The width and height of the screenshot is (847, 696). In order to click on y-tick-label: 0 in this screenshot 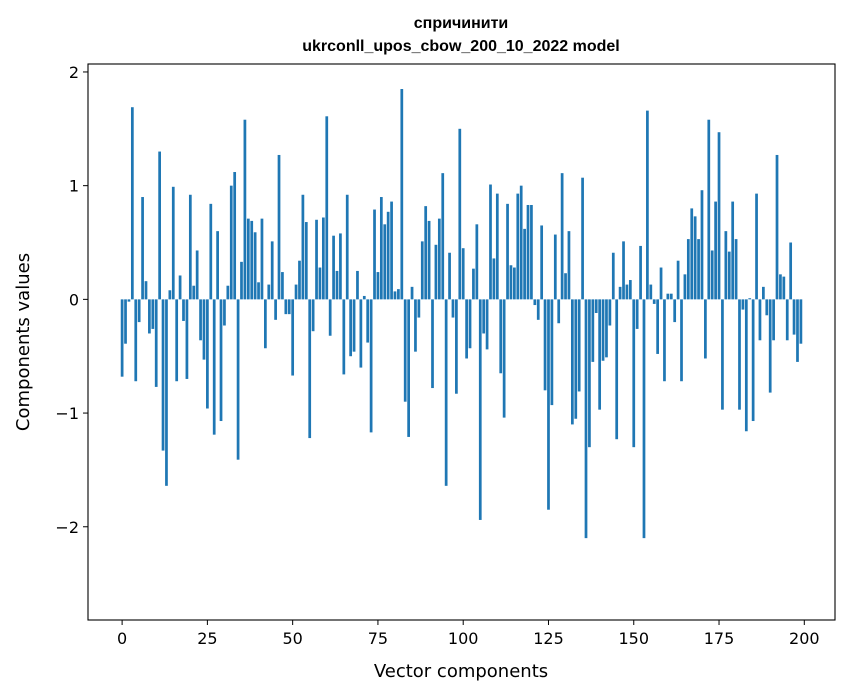, I will do `click(74, 299)`.